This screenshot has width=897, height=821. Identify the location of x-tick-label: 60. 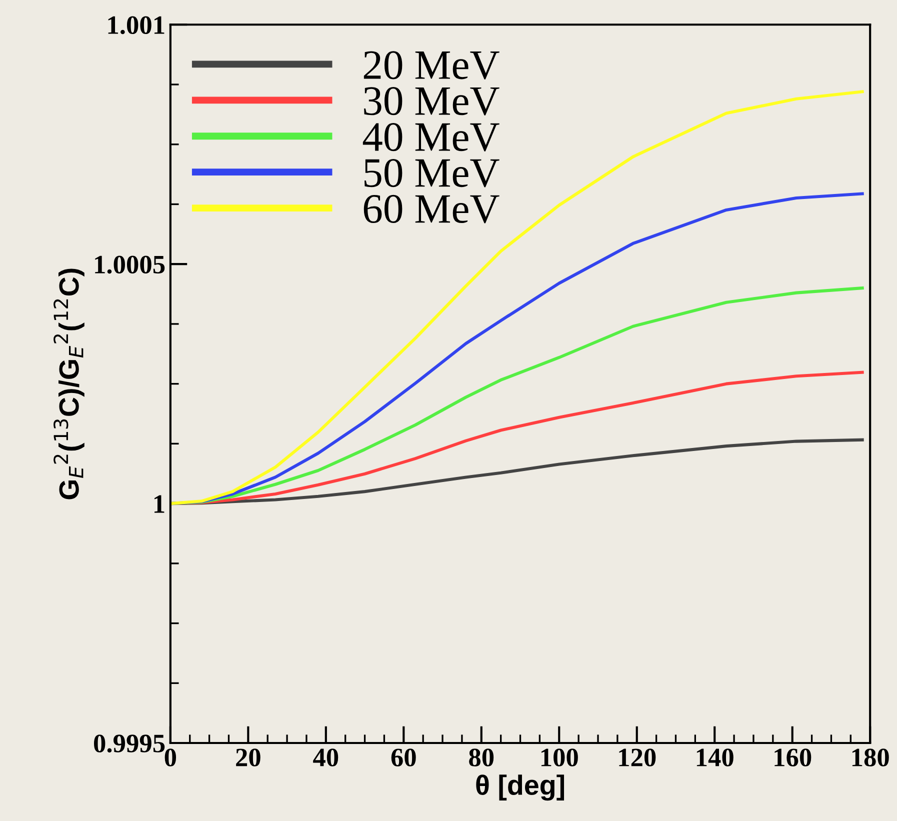
(403, 757).